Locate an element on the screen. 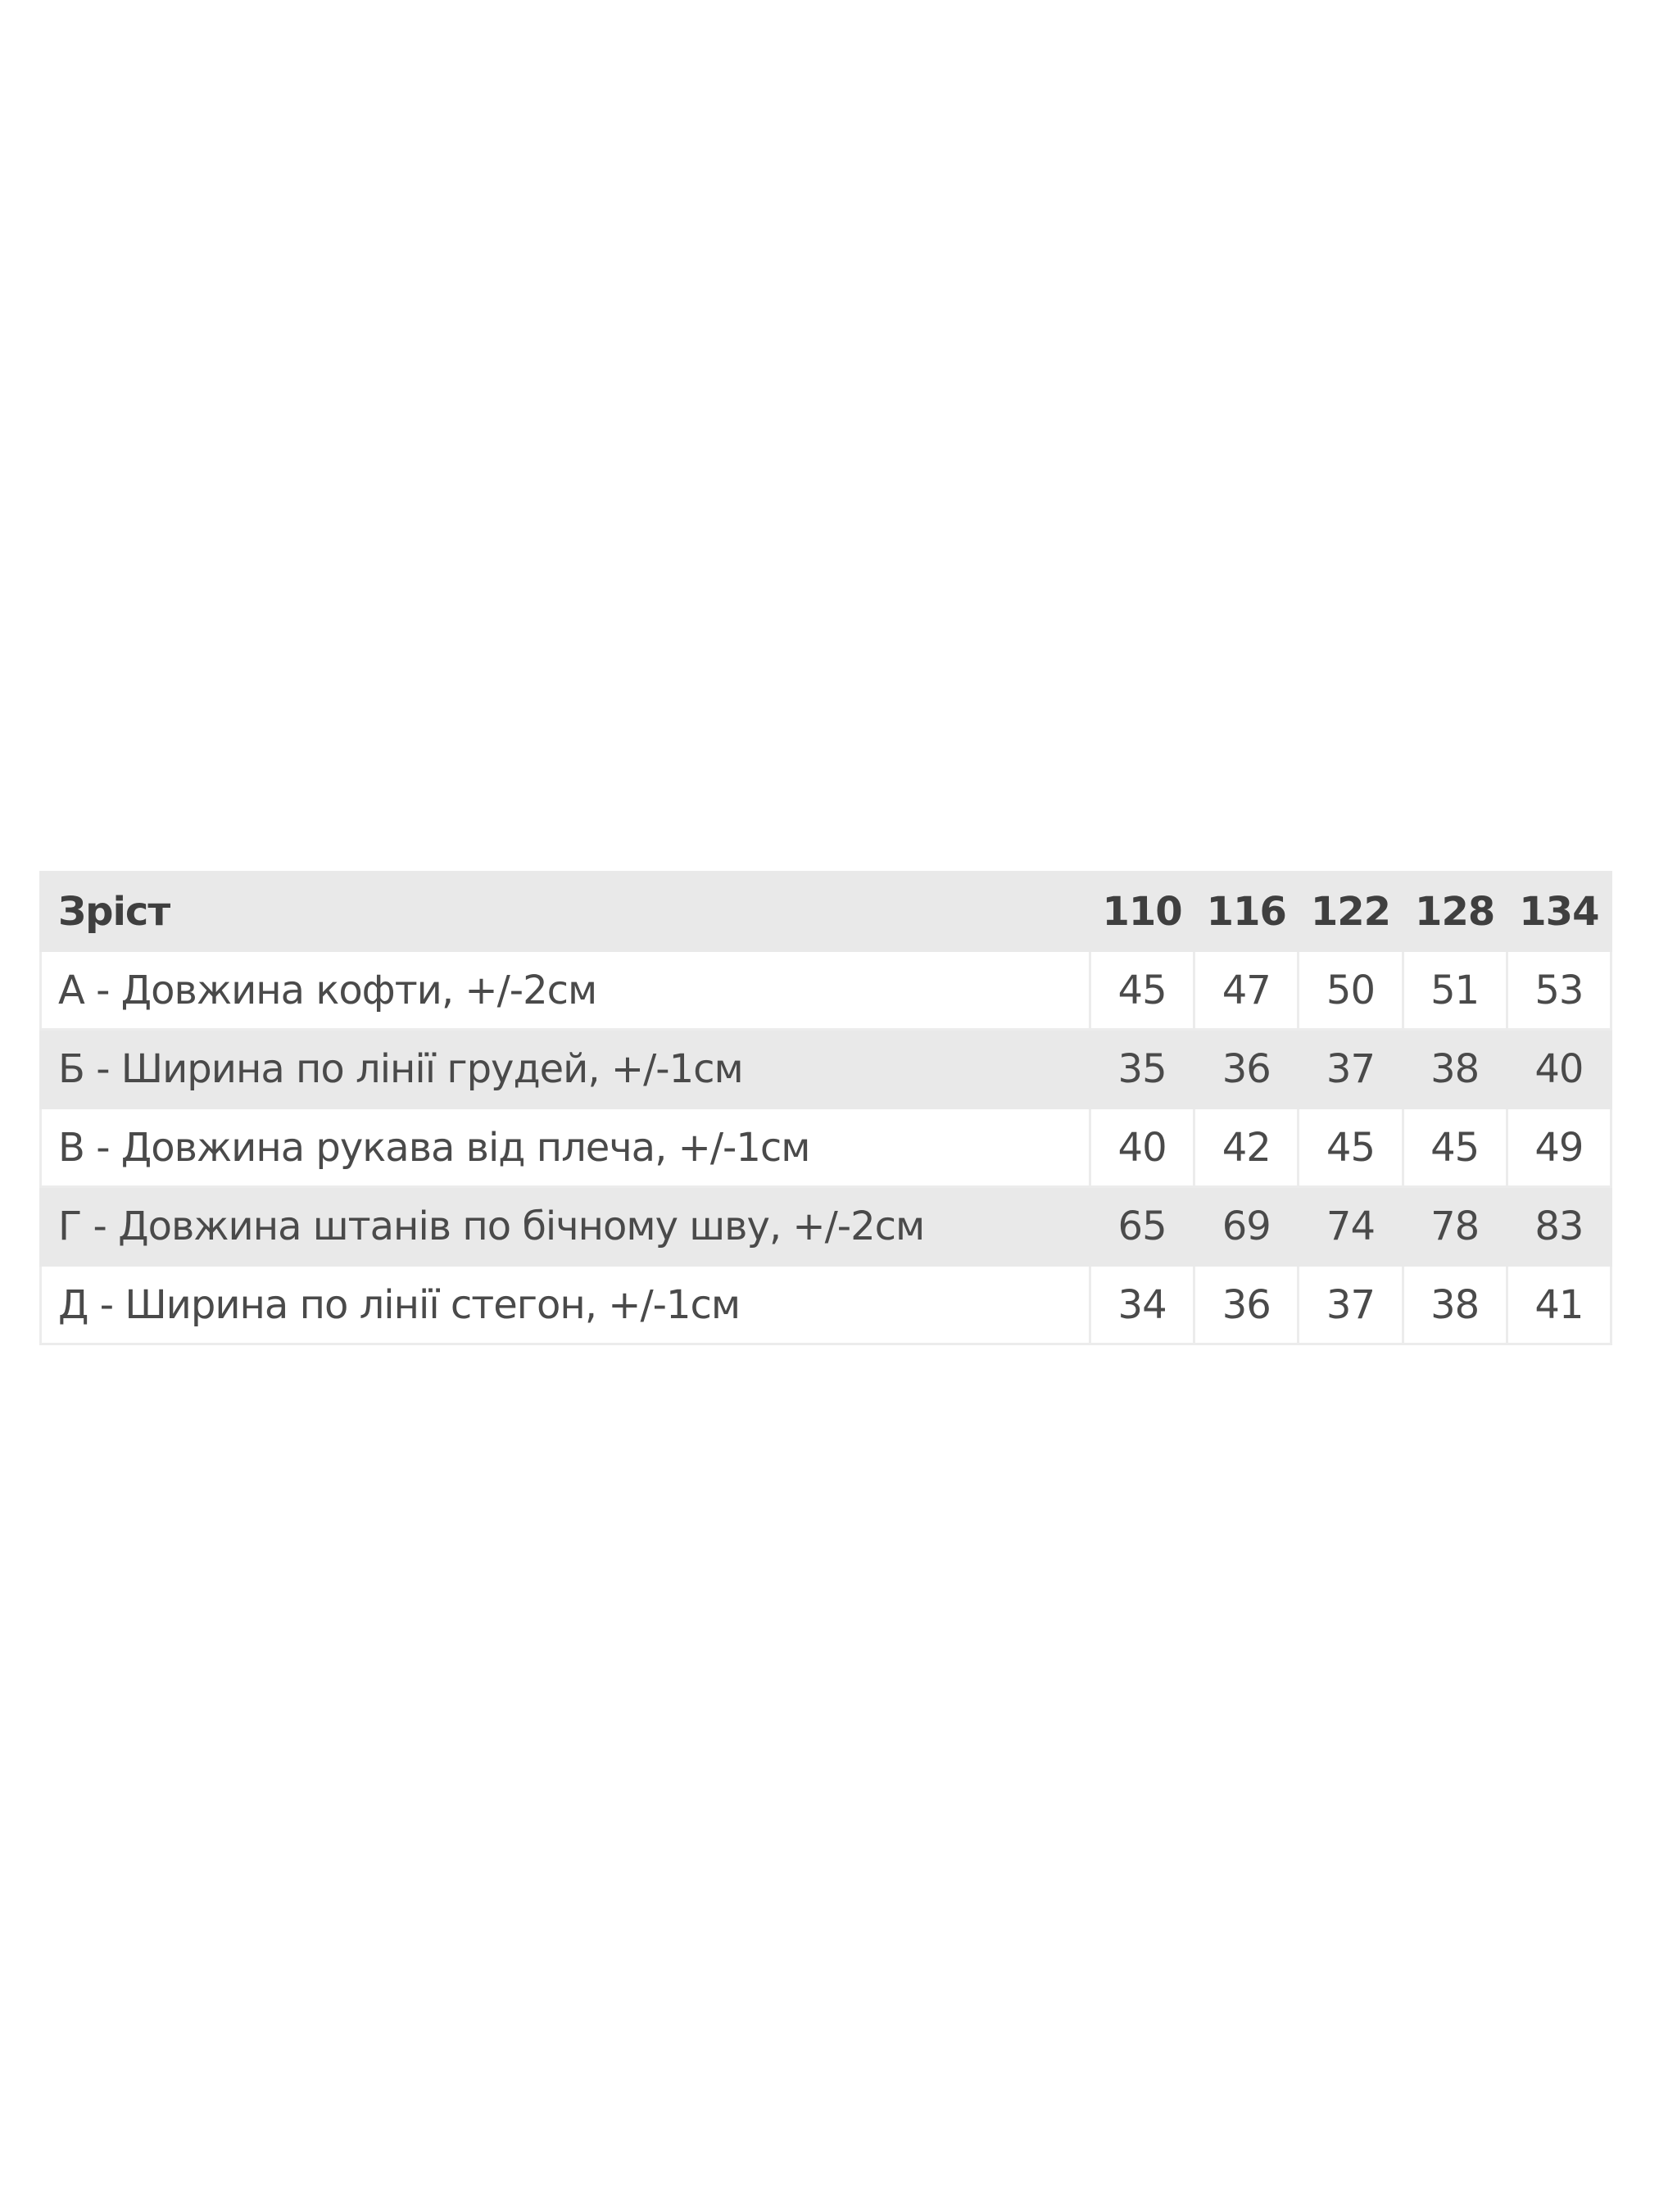  row-label: Б - Ширина по лінії грудей, +/-1см is located at coordinates (565, 1068).